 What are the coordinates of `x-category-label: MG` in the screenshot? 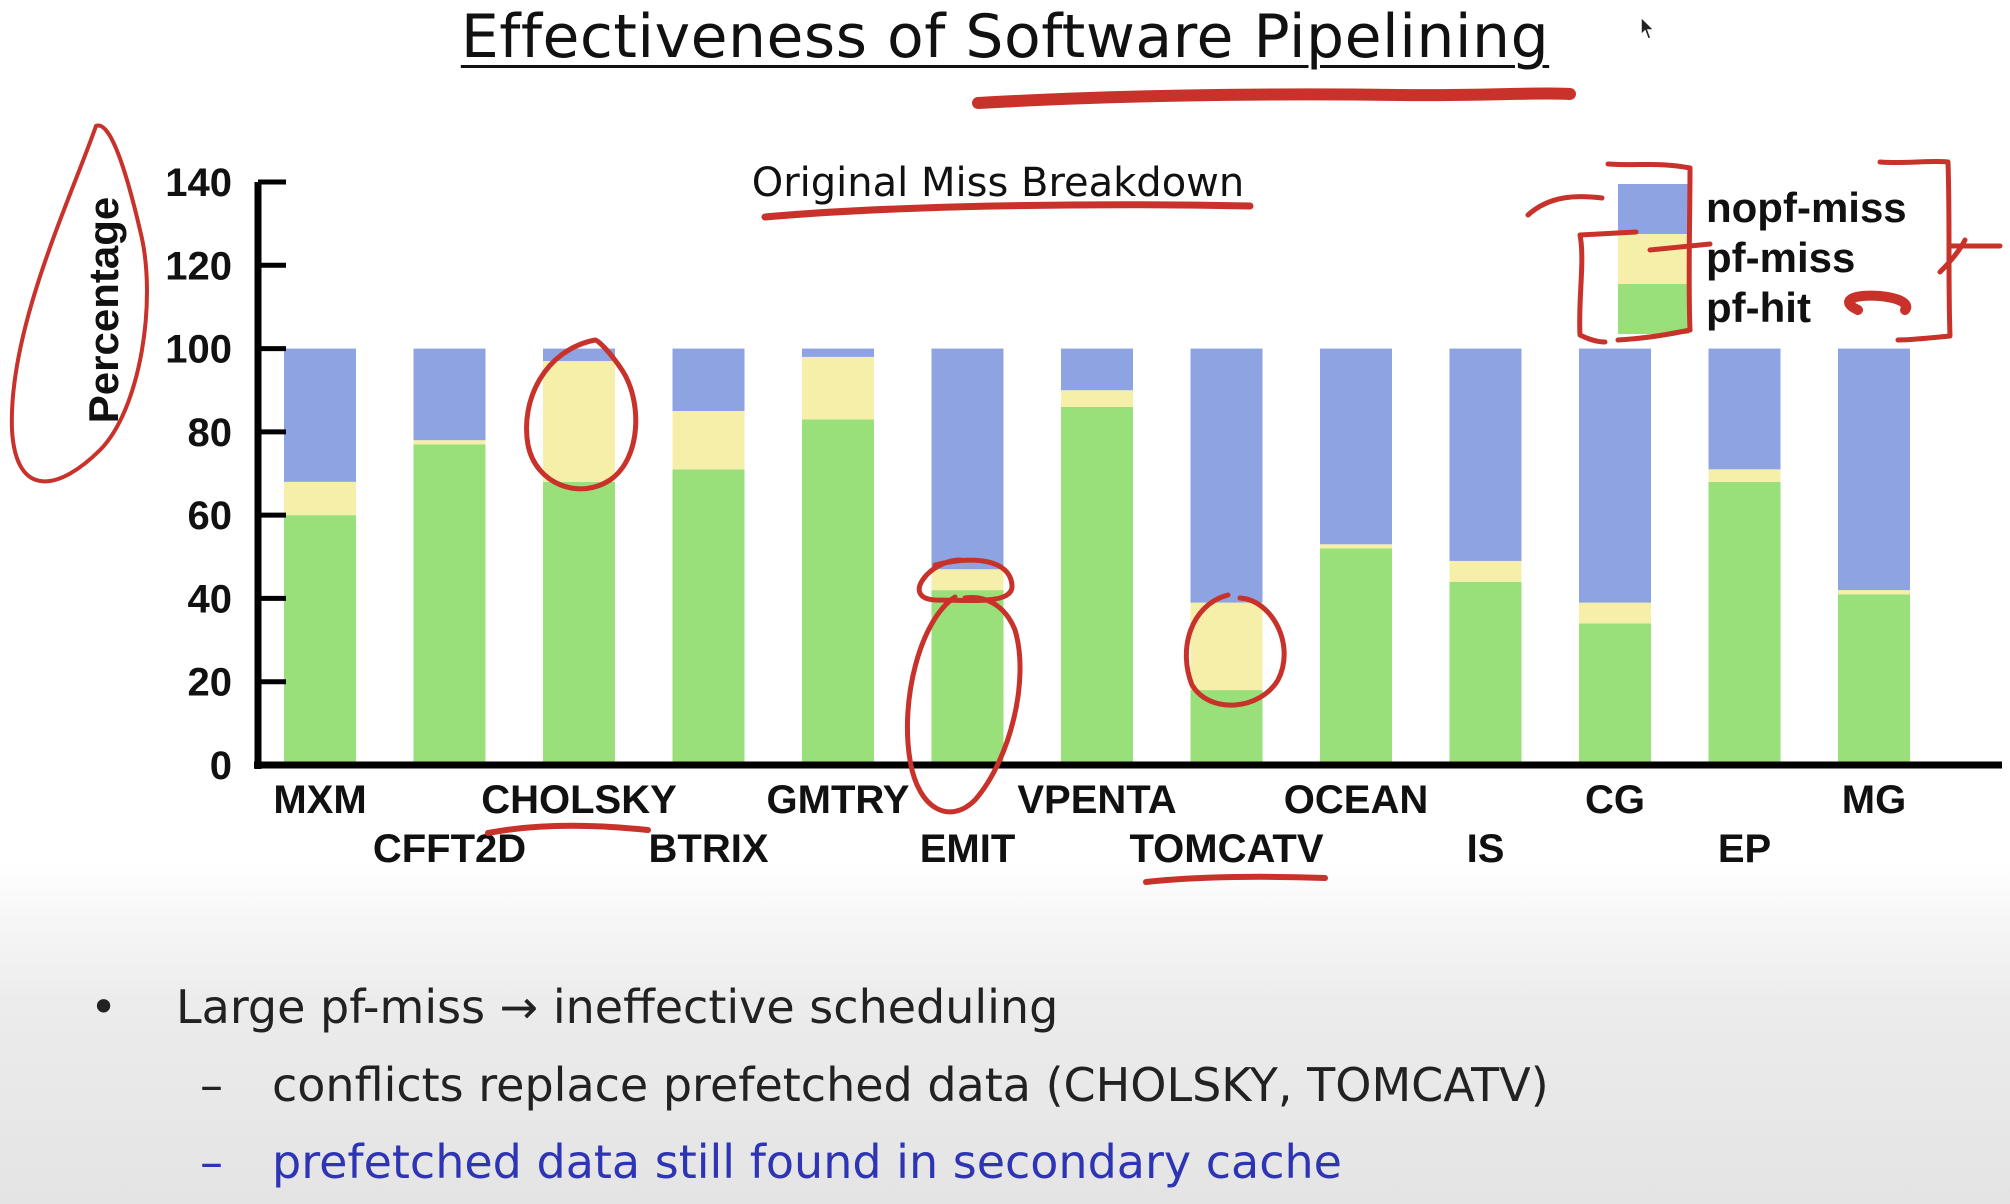 It's located at (1874, 800).